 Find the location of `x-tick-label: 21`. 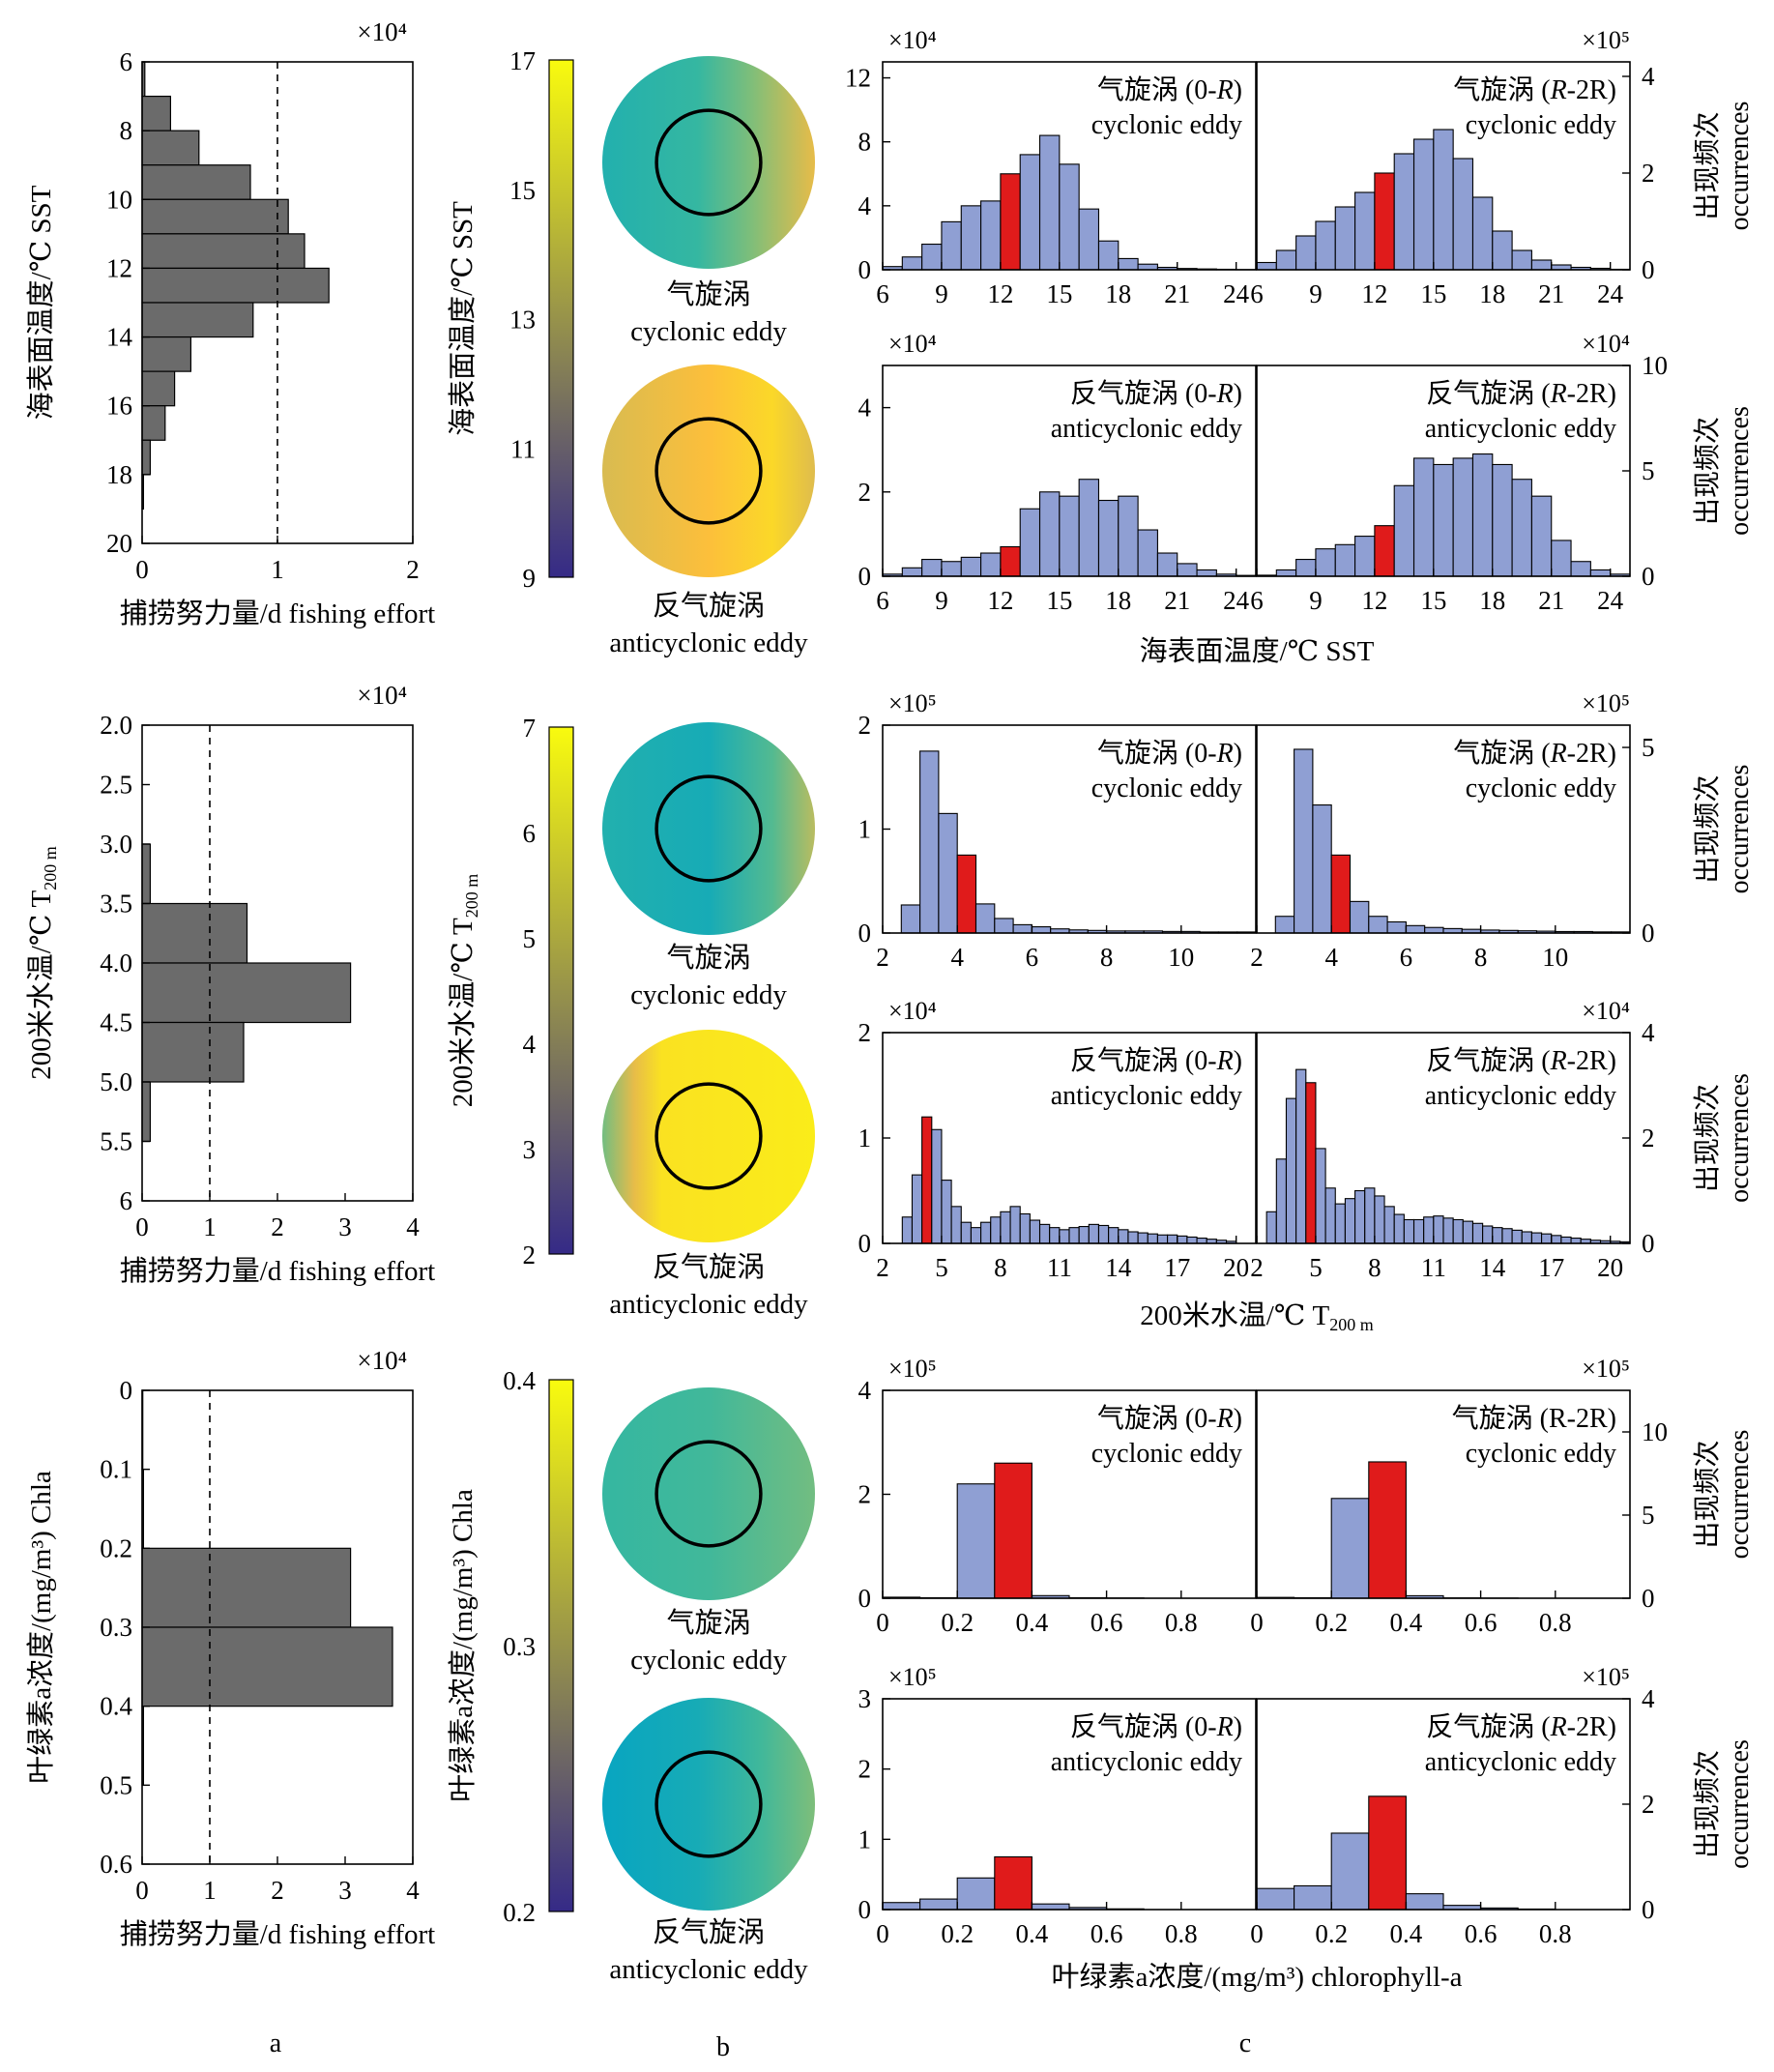

x-tick-label: 21 is located at coordinates (1551, 600).